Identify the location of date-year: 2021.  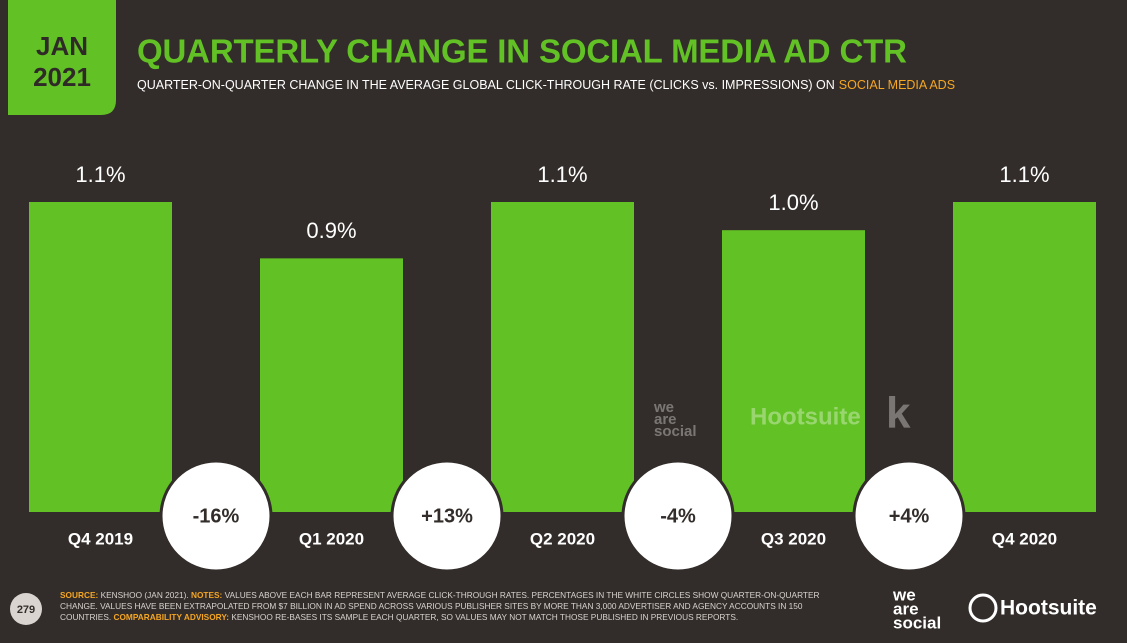
(62, 77).